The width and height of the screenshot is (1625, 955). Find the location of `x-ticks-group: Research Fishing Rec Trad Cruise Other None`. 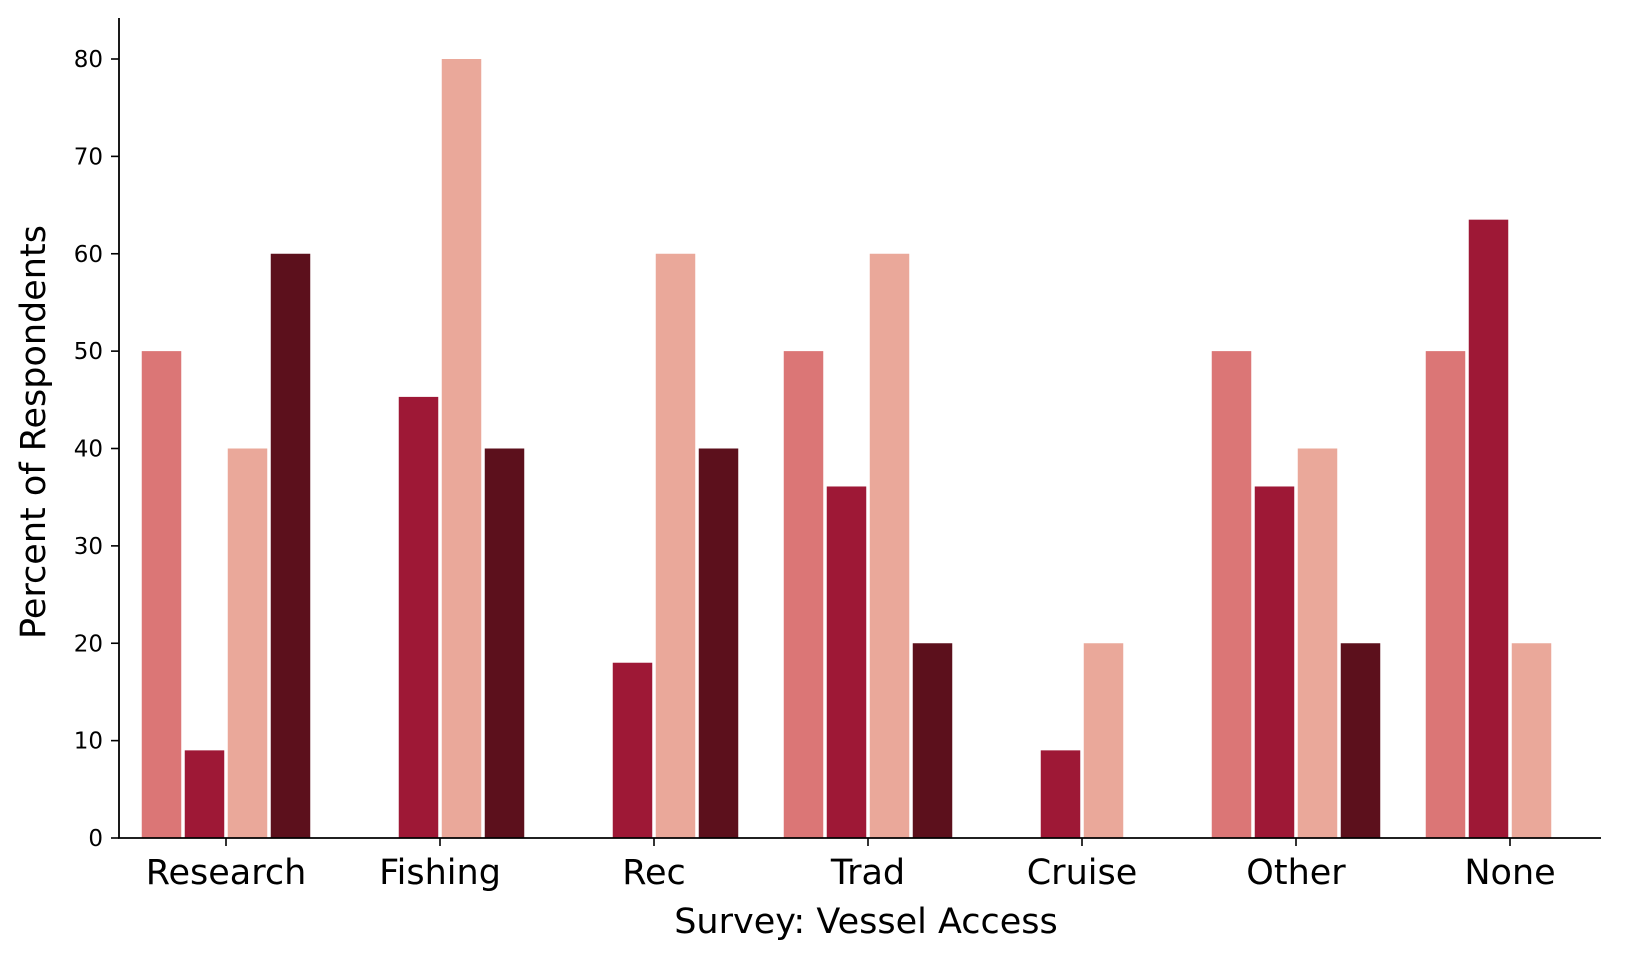

x-ticks-group: Research Fishing Rec Trad Cruise Other None is located at coordinates (851, 865).